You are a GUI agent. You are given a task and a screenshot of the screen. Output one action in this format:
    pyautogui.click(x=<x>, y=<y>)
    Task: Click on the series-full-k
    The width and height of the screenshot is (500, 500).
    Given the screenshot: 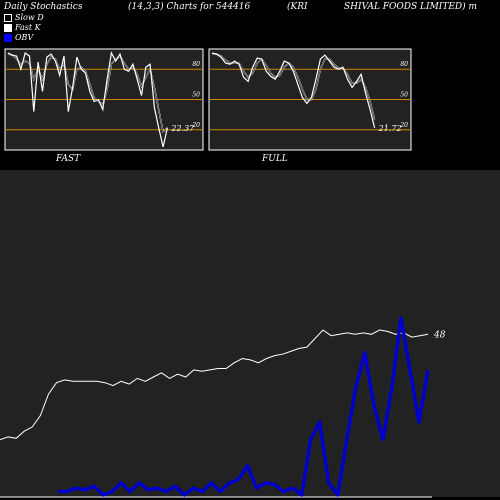 What is the action you would take?
    pyautogui.click(x=293, y=90)
    